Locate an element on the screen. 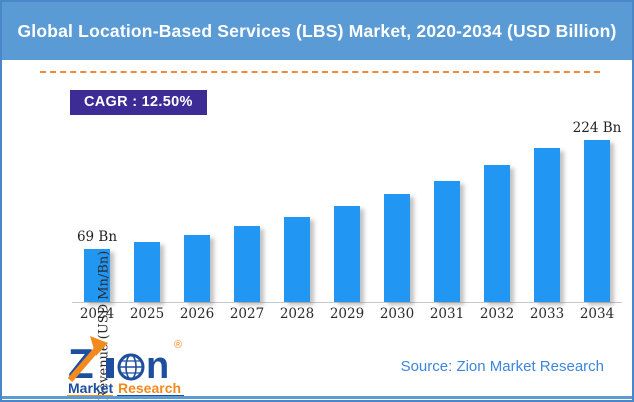 Image resolution: width=634 pixels, height=402 pixels. cagr-label: CAGR : 12.50% is located at coordinates (138, 102).